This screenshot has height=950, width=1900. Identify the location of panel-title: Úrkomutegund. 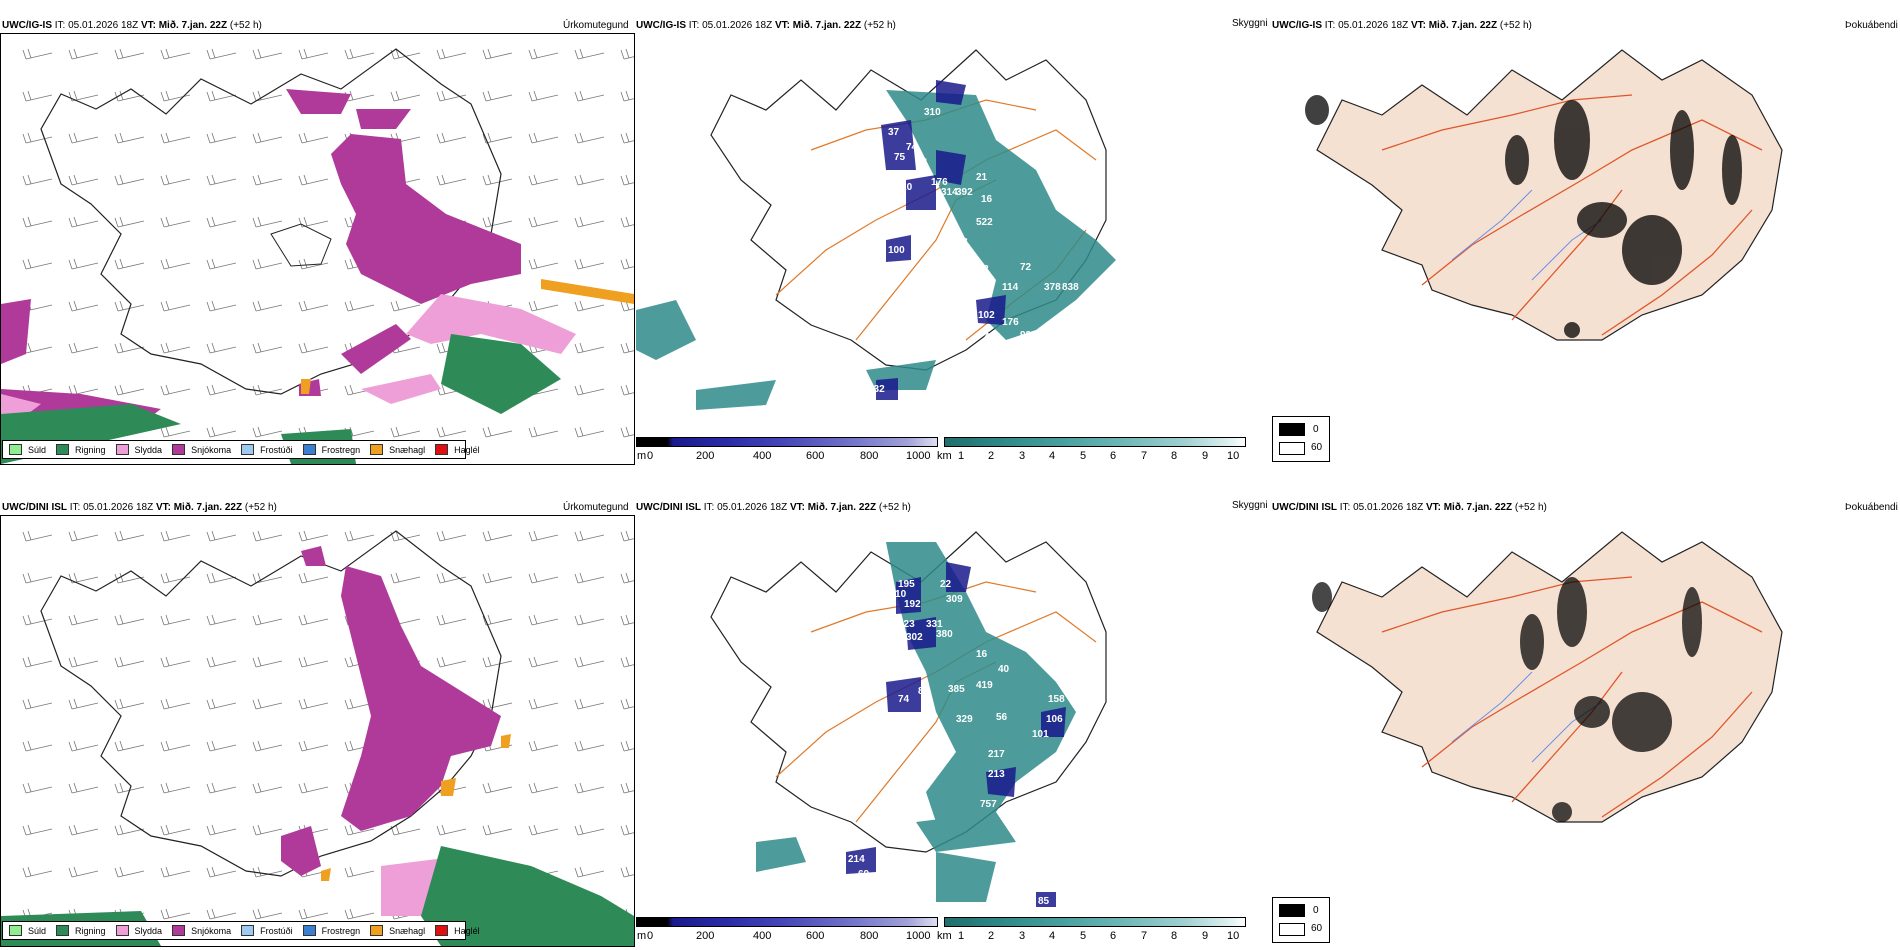
(596, 507).